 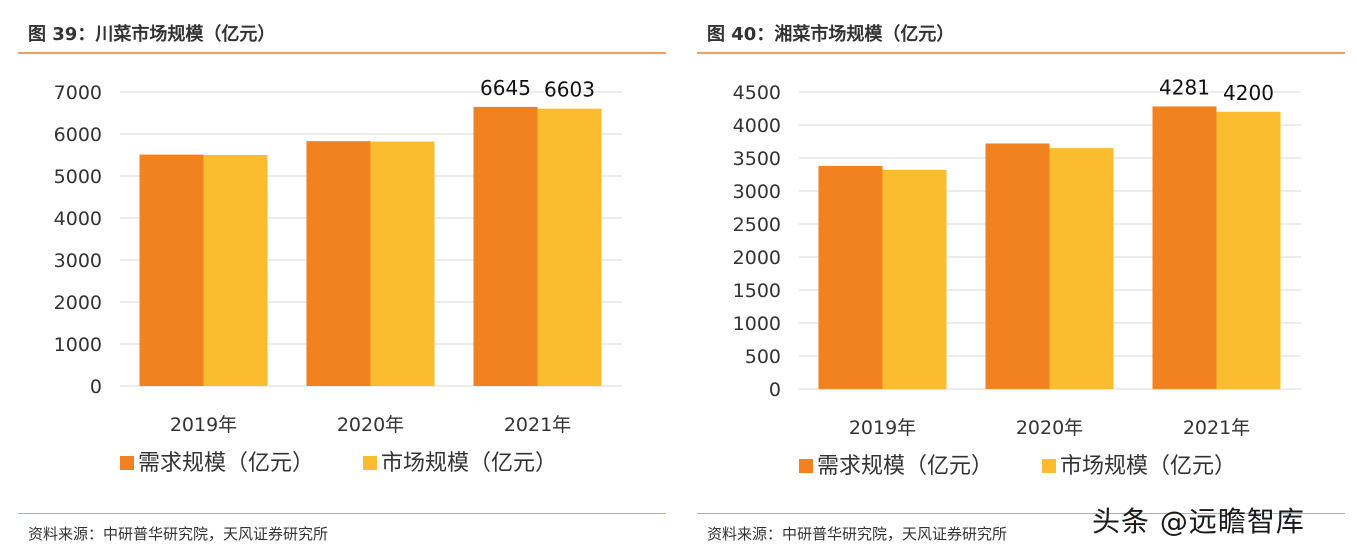 I want to click on data-label: 4200, so click(x=1248, y=93).